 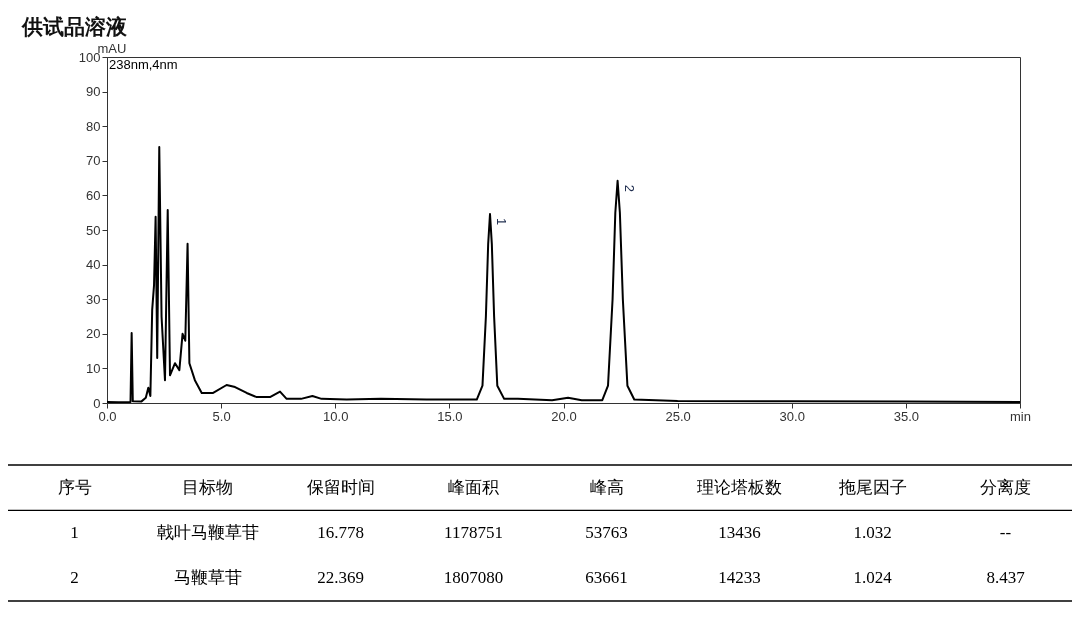 What do you see at coordinates (143, 64) in the screenshot?
I see `annotation: 238nm,4nm` at bounding box center [143, 64].